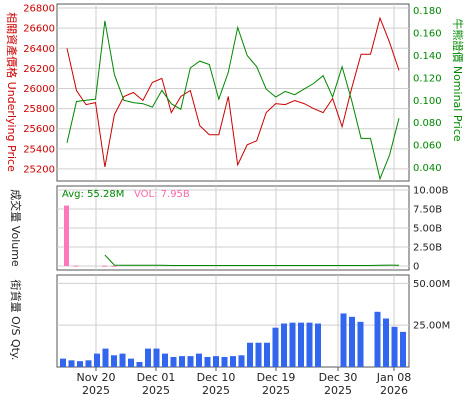 Image resolution: width=475 pixels, height=400 pixels. Describe the element at coordinates (96, 377) in the screenshot. I see `x-date-label: Nov 20` at that location.